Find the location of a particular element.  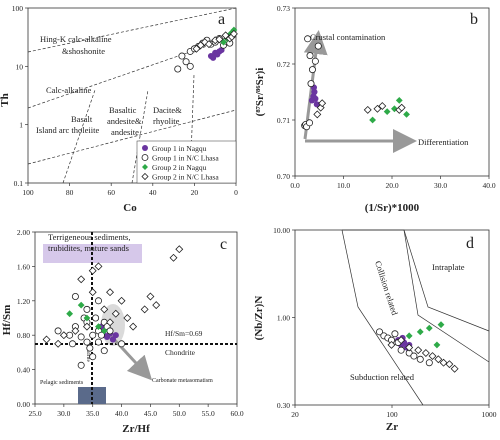

x-axis-label: Zr/Hf is located at coordinates (136, 429).